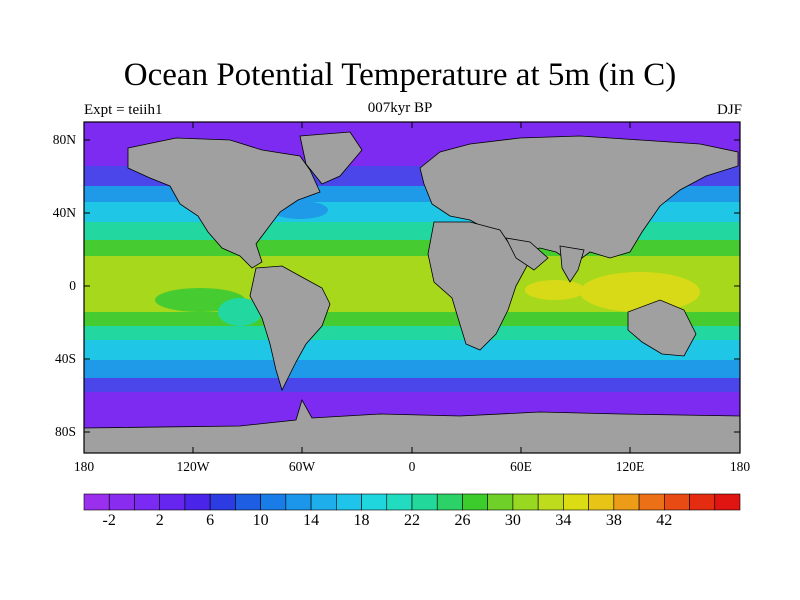  I want to click on lon-label-60w: 60W, so click(302, 466).